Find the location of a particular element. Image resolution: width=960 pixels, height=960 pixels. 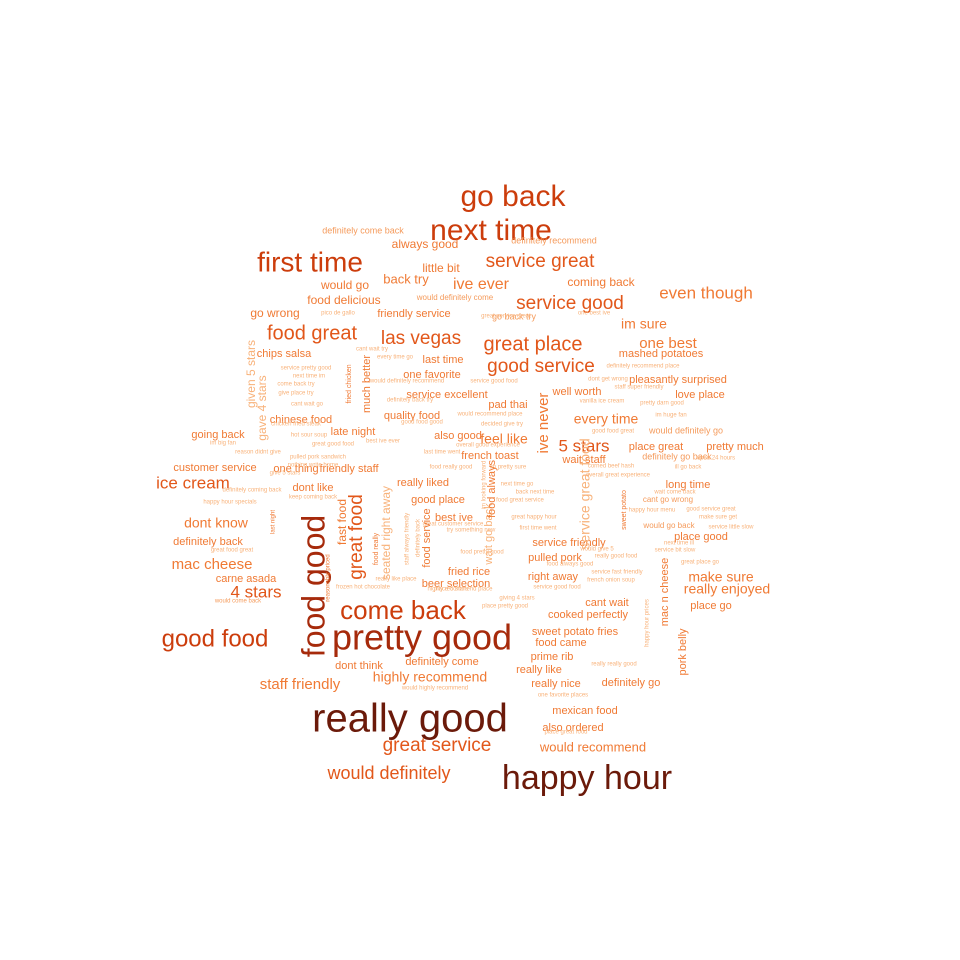

word-make-sure-get: make sure get is located at coordinates (718, 518).